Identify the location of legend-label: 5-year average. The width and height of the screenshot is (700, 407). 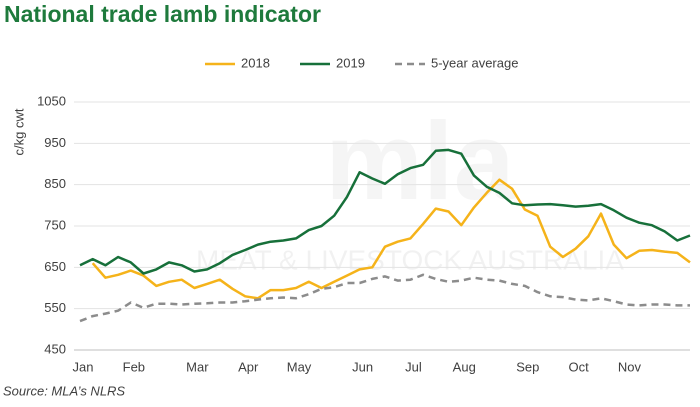
(474, 62).